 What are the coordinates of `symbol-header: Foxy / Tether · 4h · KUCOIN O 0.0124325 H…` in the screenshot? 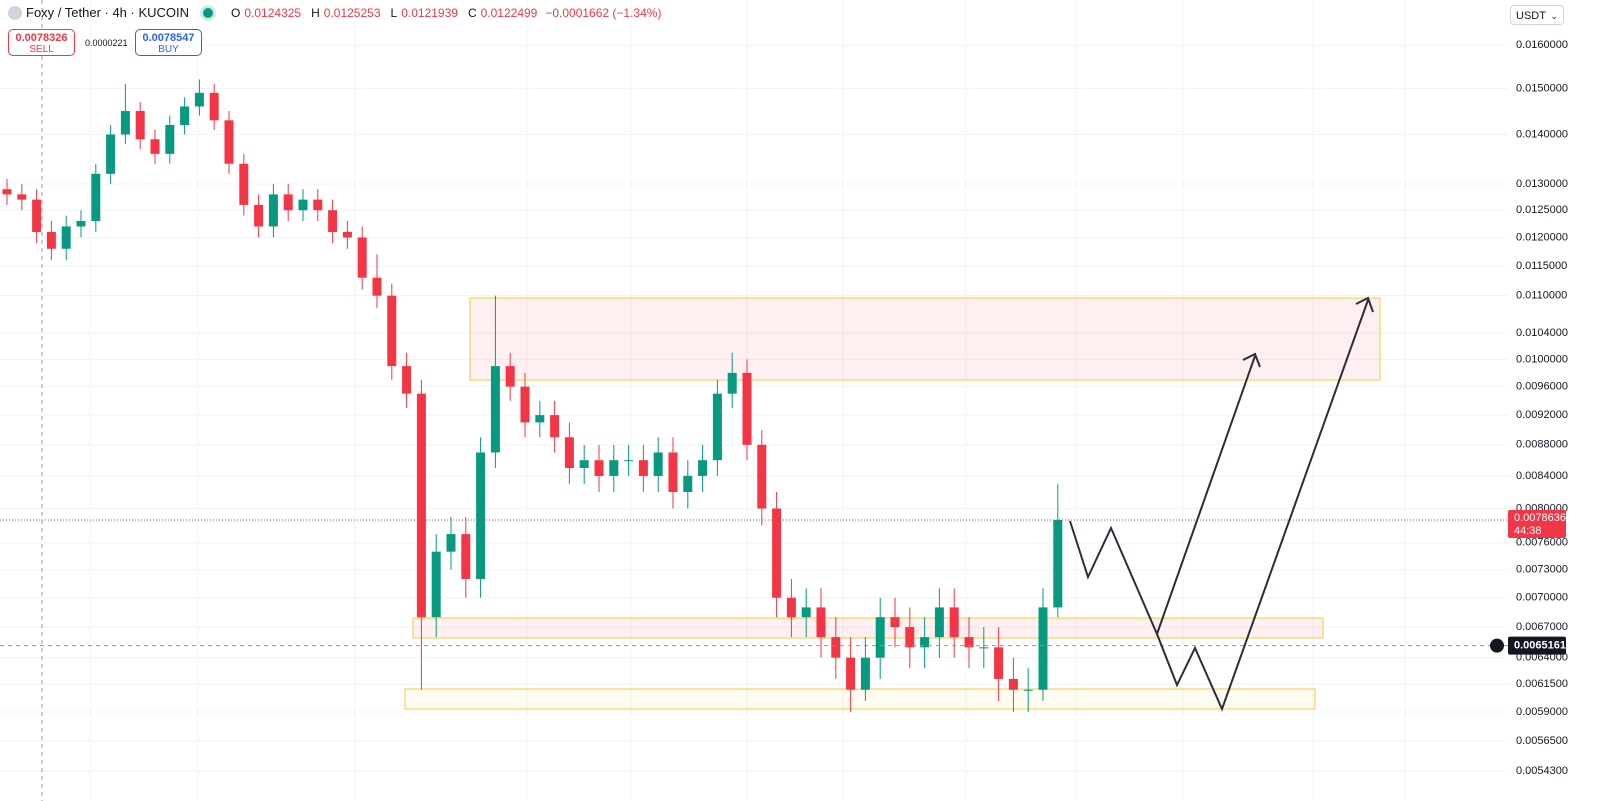 It's located at (334, 12).